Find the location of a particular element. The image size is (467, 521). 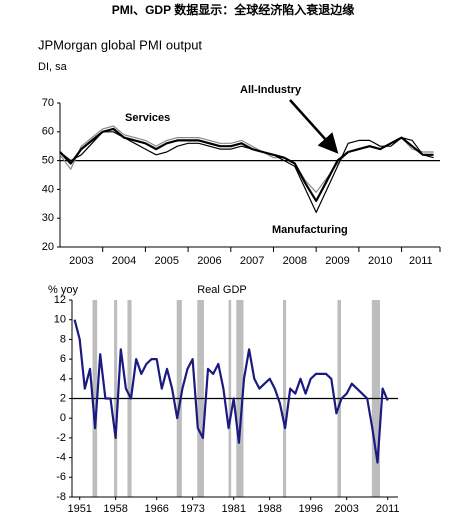

x-tick-label: 2009 is located at coordinates (337, 261).